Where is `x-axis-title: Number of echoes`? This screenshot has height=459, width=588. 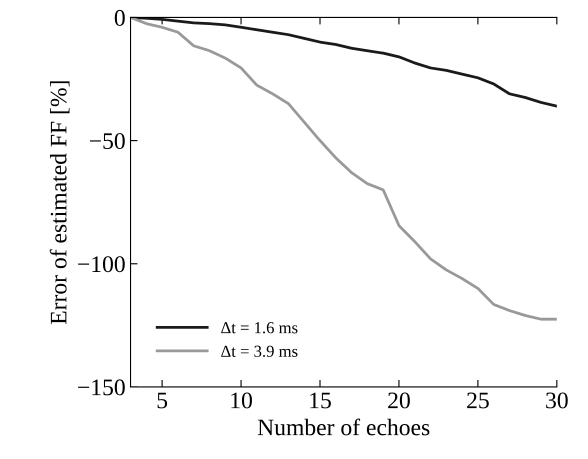 x-axis-title: Number of echoes is located at coordinates (344, 427).